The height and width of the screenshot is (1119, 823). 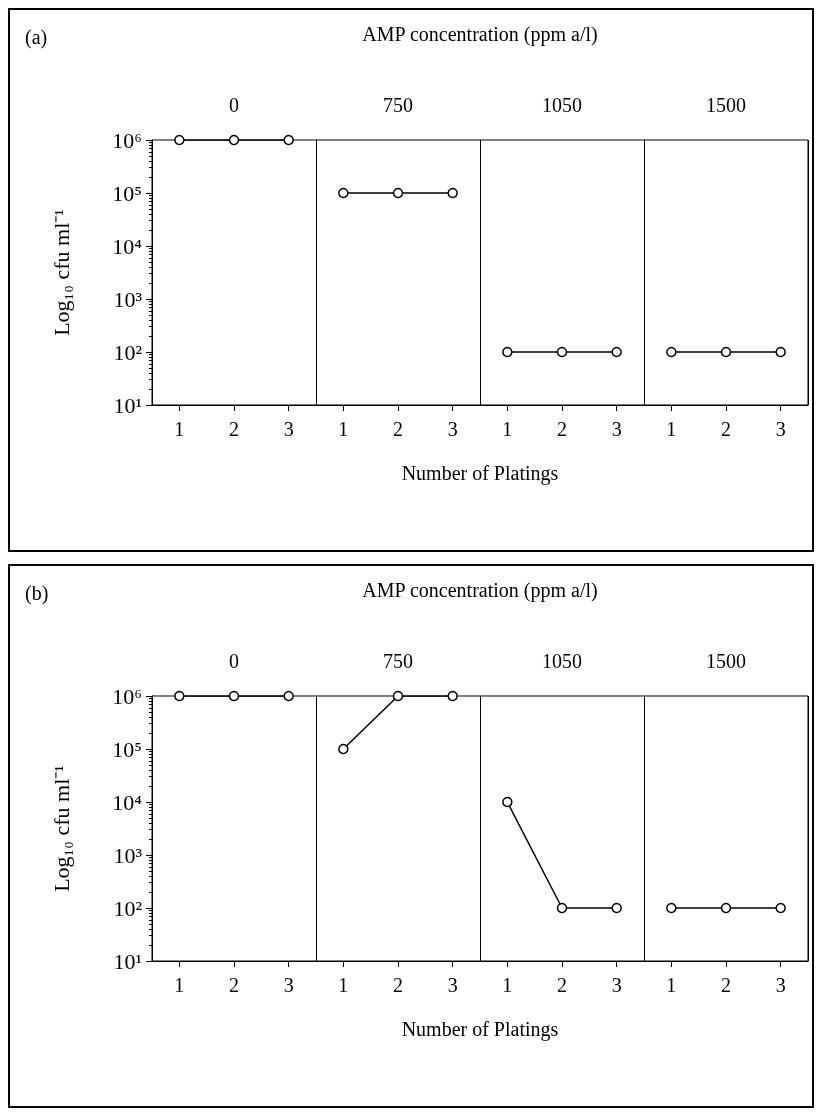 I want to click on chart-title: (a), so click(x=36, y=37).